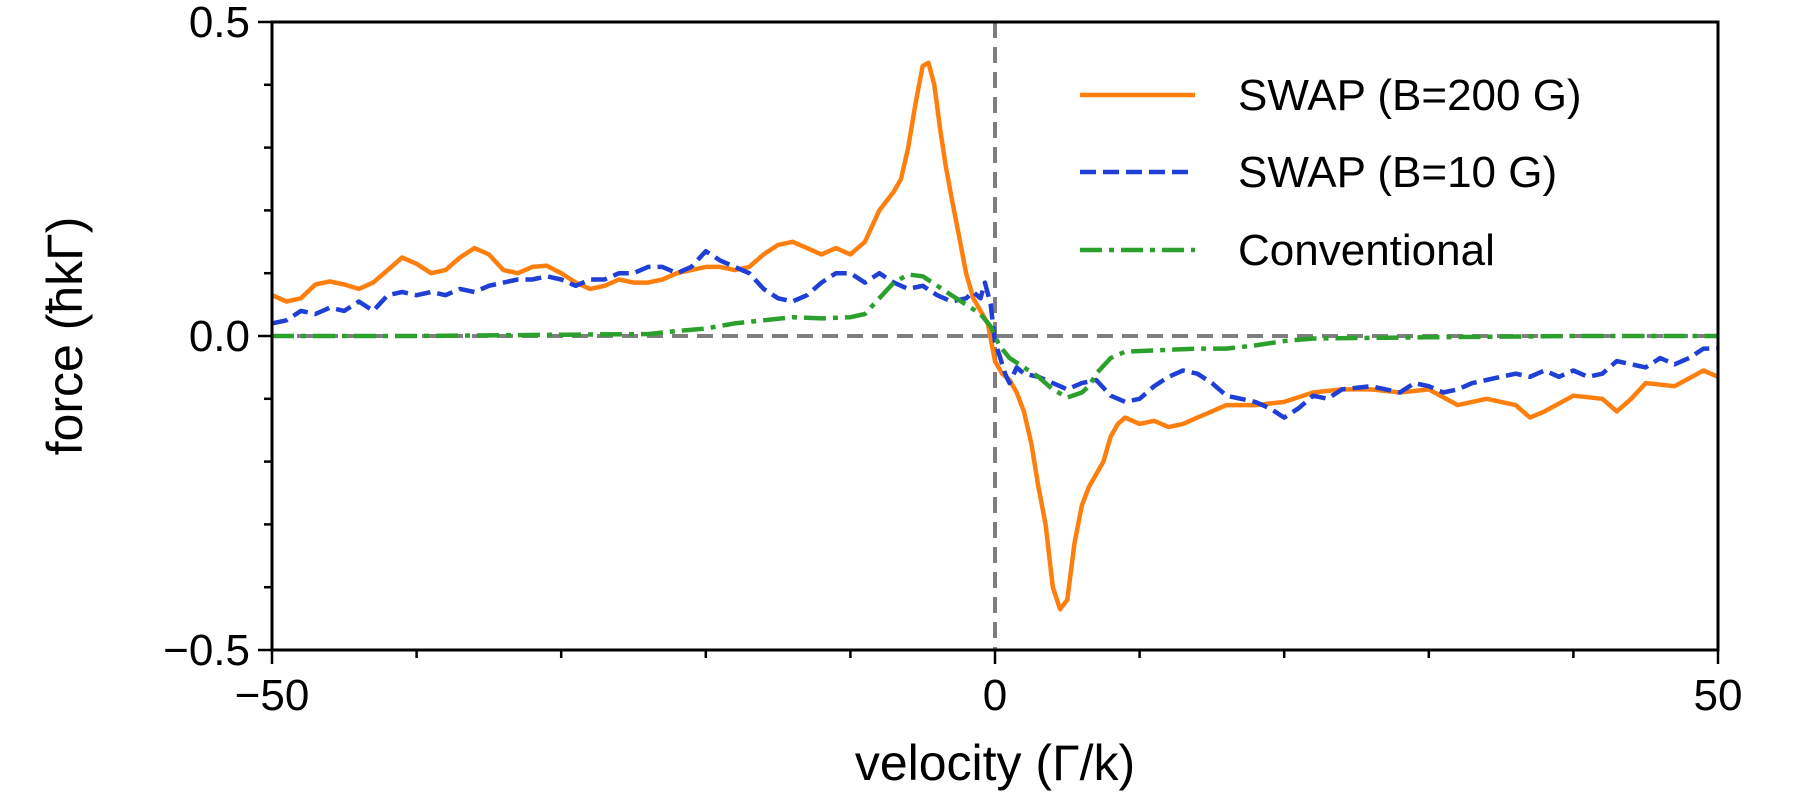 The width and height of the screenshot is (1800, 810). I want to click on legend-label-1: SWAP (B=200 G), so click(1410, 95).